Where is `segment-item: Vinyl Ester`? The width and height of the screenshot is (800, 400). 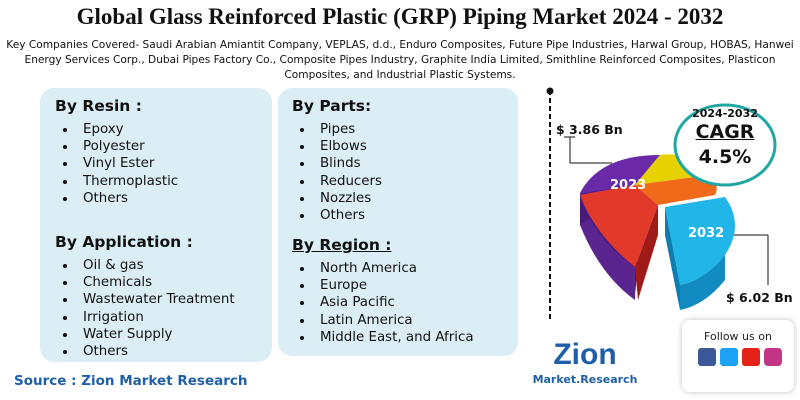
segment-item: Vinyl Ester is located at coordinates (127, 163).